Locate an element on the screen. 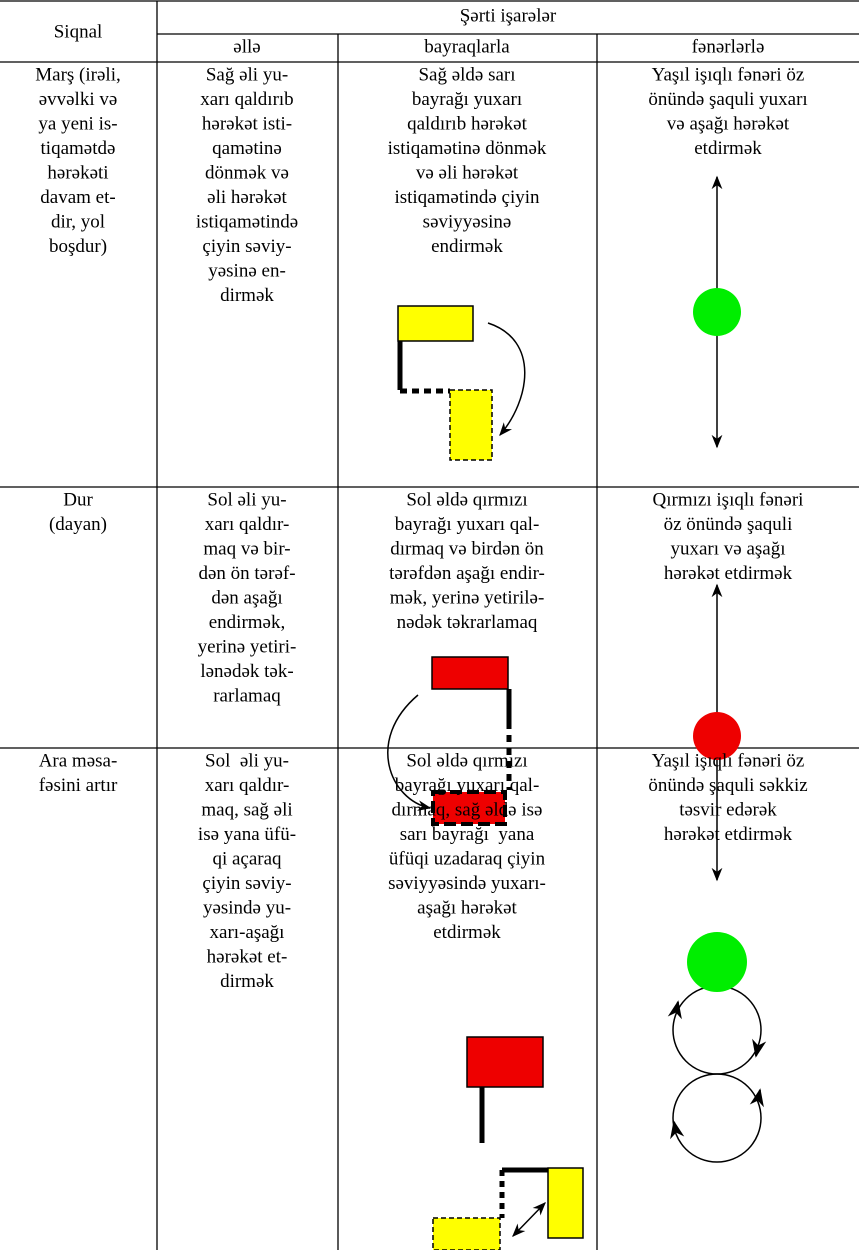 The width and height of the screenshot is (859, 1250). cell-line: dönmək və is located at coordinates (247, 172).